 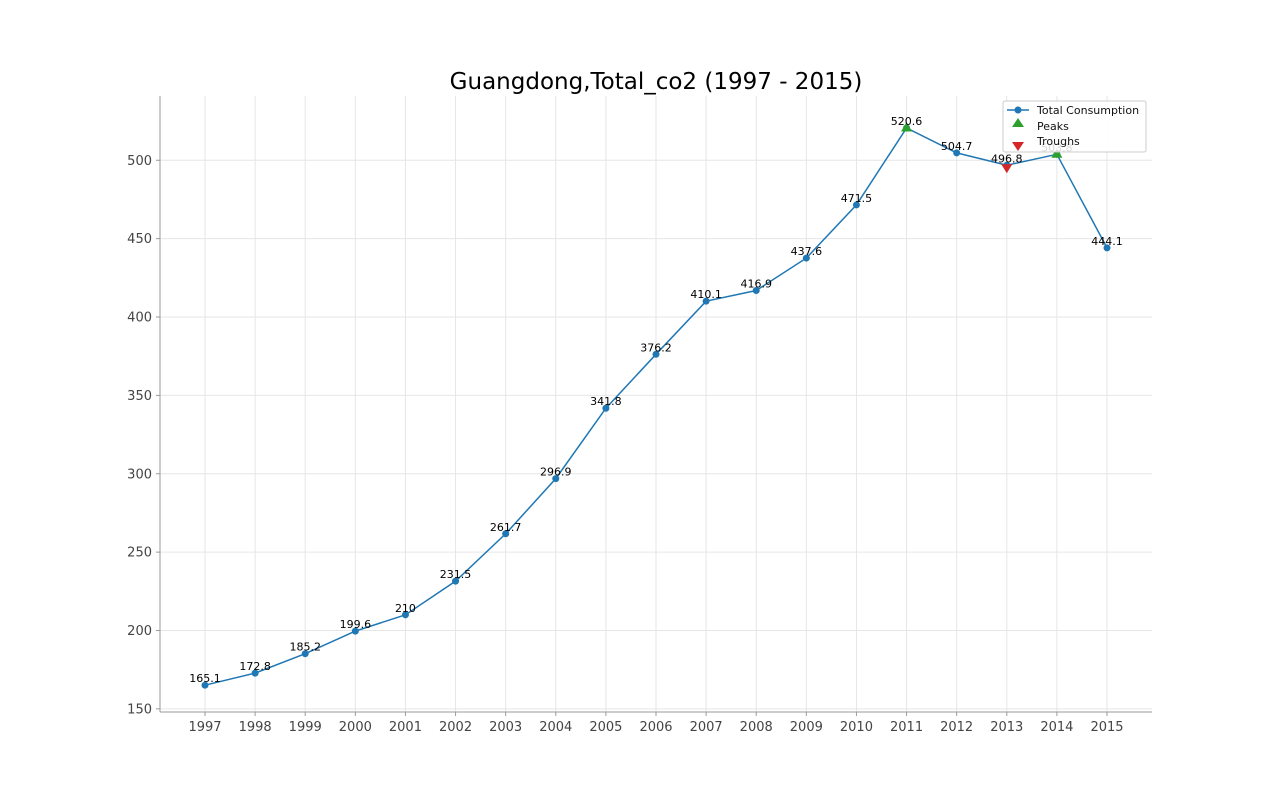 What do you see at coordinates (139, 161) in the screenshot?
I see `y-tick-label: 500` at bounding box center [139, 161].